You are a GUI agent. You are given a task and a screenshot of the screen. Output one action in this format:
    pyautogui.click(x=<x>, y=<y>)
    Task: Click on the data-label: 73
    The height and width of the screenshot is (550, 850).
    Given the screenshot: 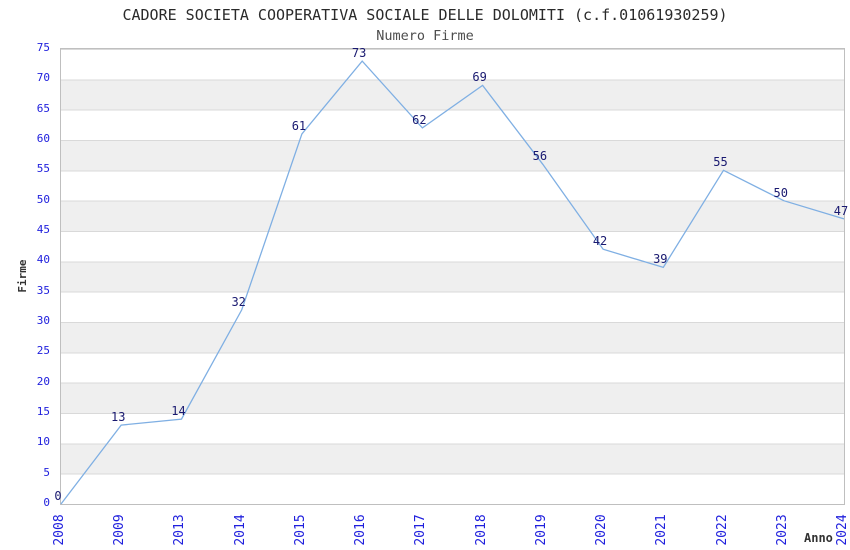 What is the action you would take?
    pyautogui.click(x=359, y=53)
    